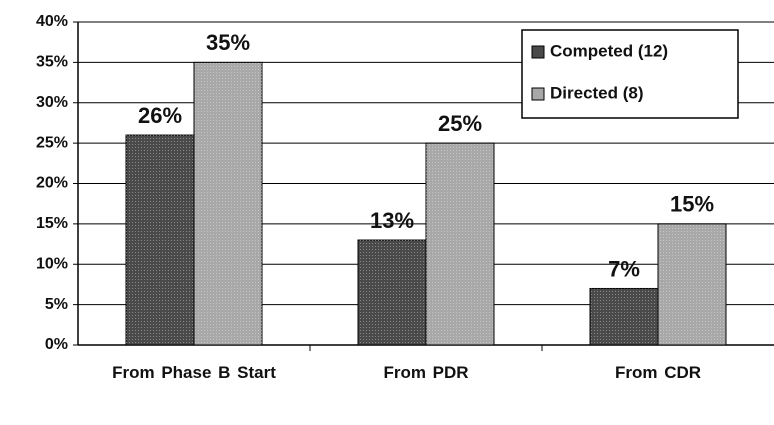 Image resolution: width=774 pixels, height=425 pixels. Describe the element at coordinates (426, 372) in the screenshot. I see `x-tick-label: From PDR` at that location.